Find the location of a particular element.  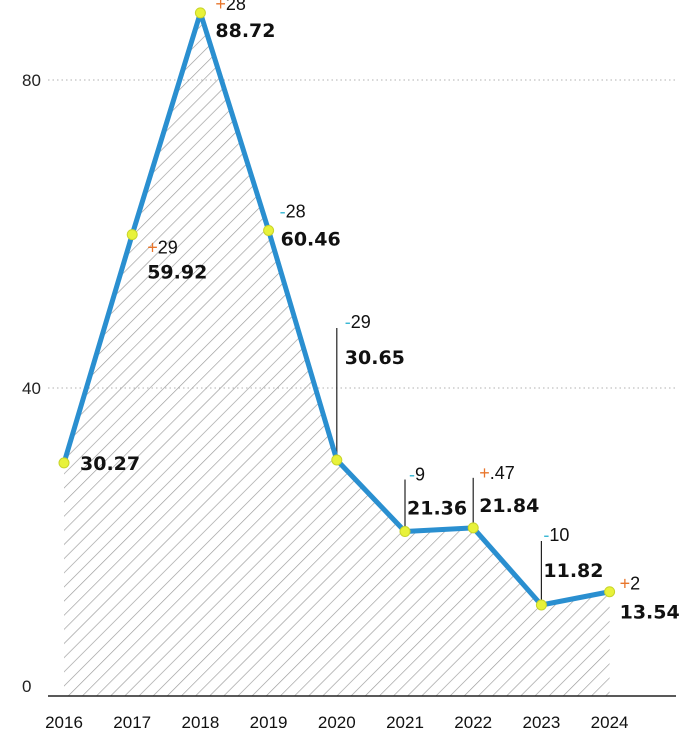

data-label: 60.46 is located at coordinates (311, 239).